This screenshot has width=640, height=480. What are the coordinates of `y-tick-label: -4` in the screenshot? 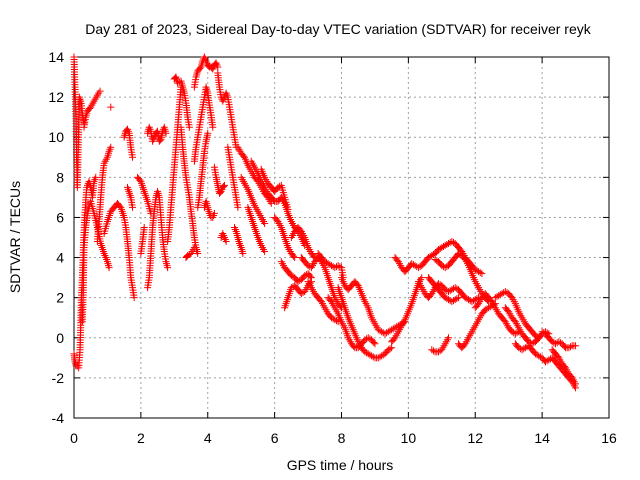 It's located at (58, 418).